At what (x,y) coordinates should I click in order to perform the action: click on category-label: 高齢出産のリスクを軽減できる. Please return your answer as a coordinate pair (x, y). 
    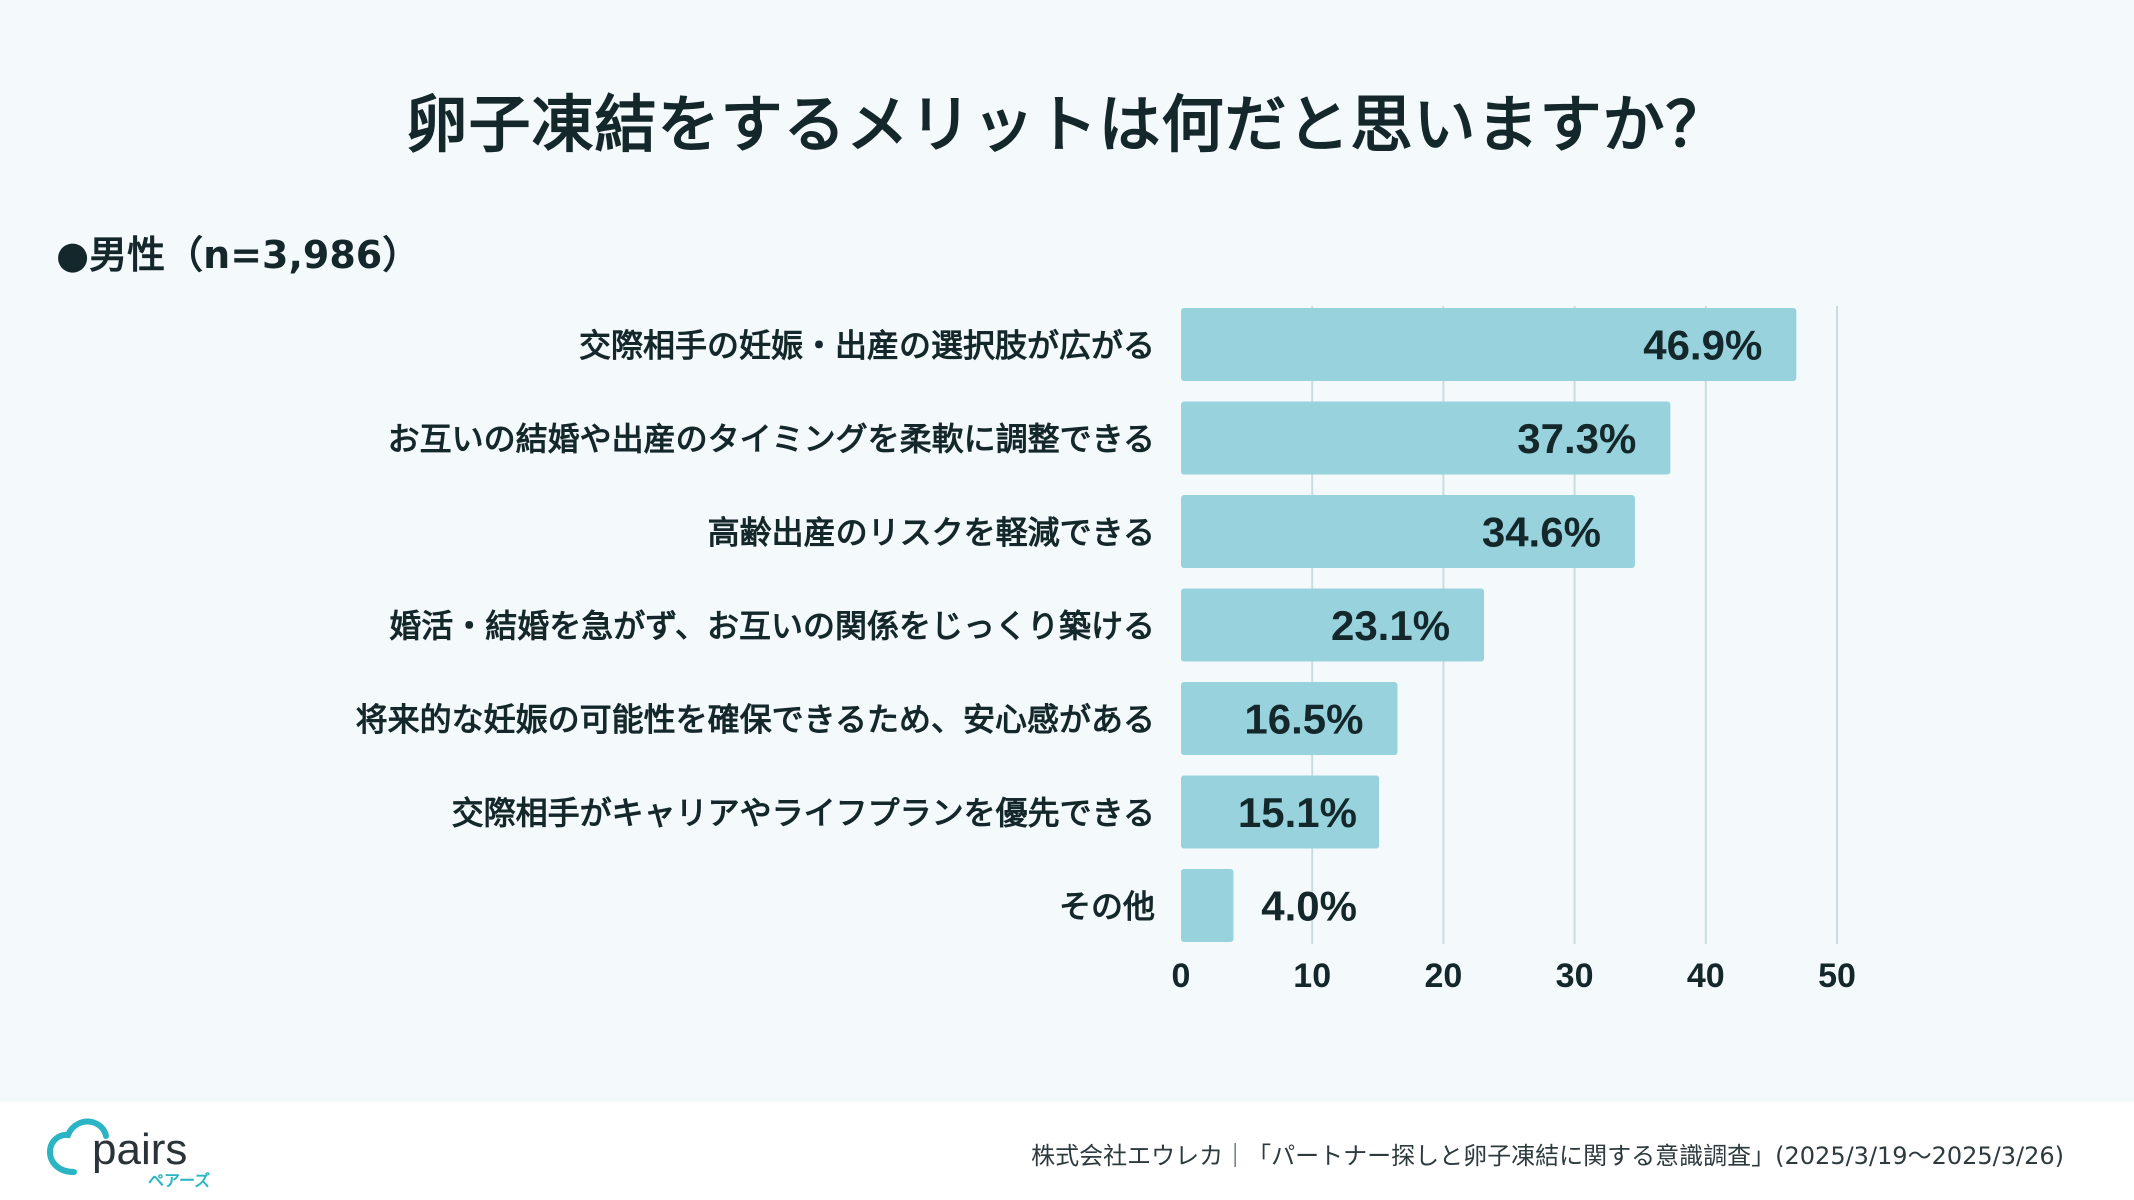
    Looking at the image, I should click on (931, 533).